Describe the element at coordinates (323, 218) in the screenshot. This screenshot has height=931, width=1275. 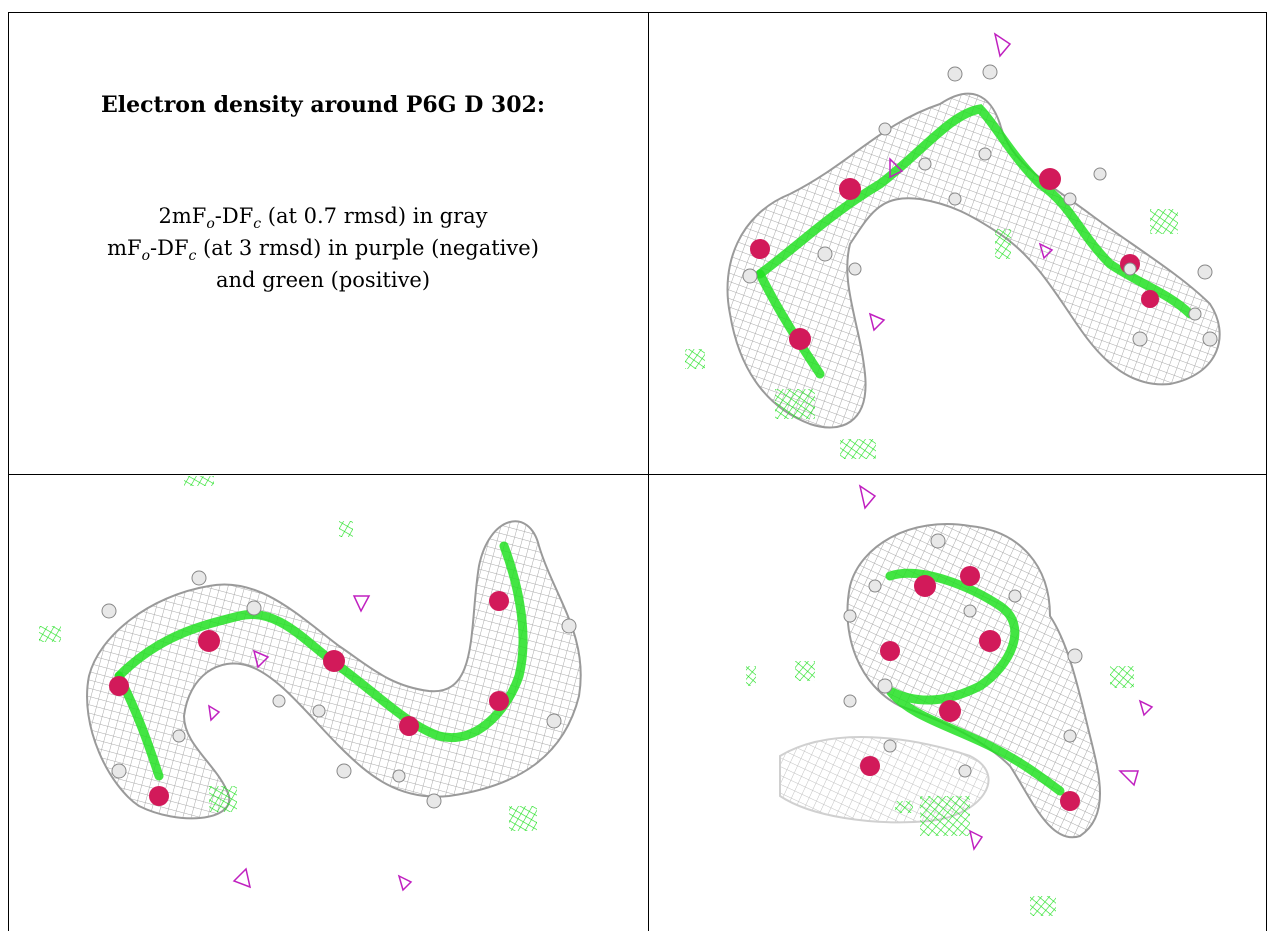
I see `caption-line-2fo-dfc: 2mFo-DFc (at 0.7 rmsd) in gray` at that location.